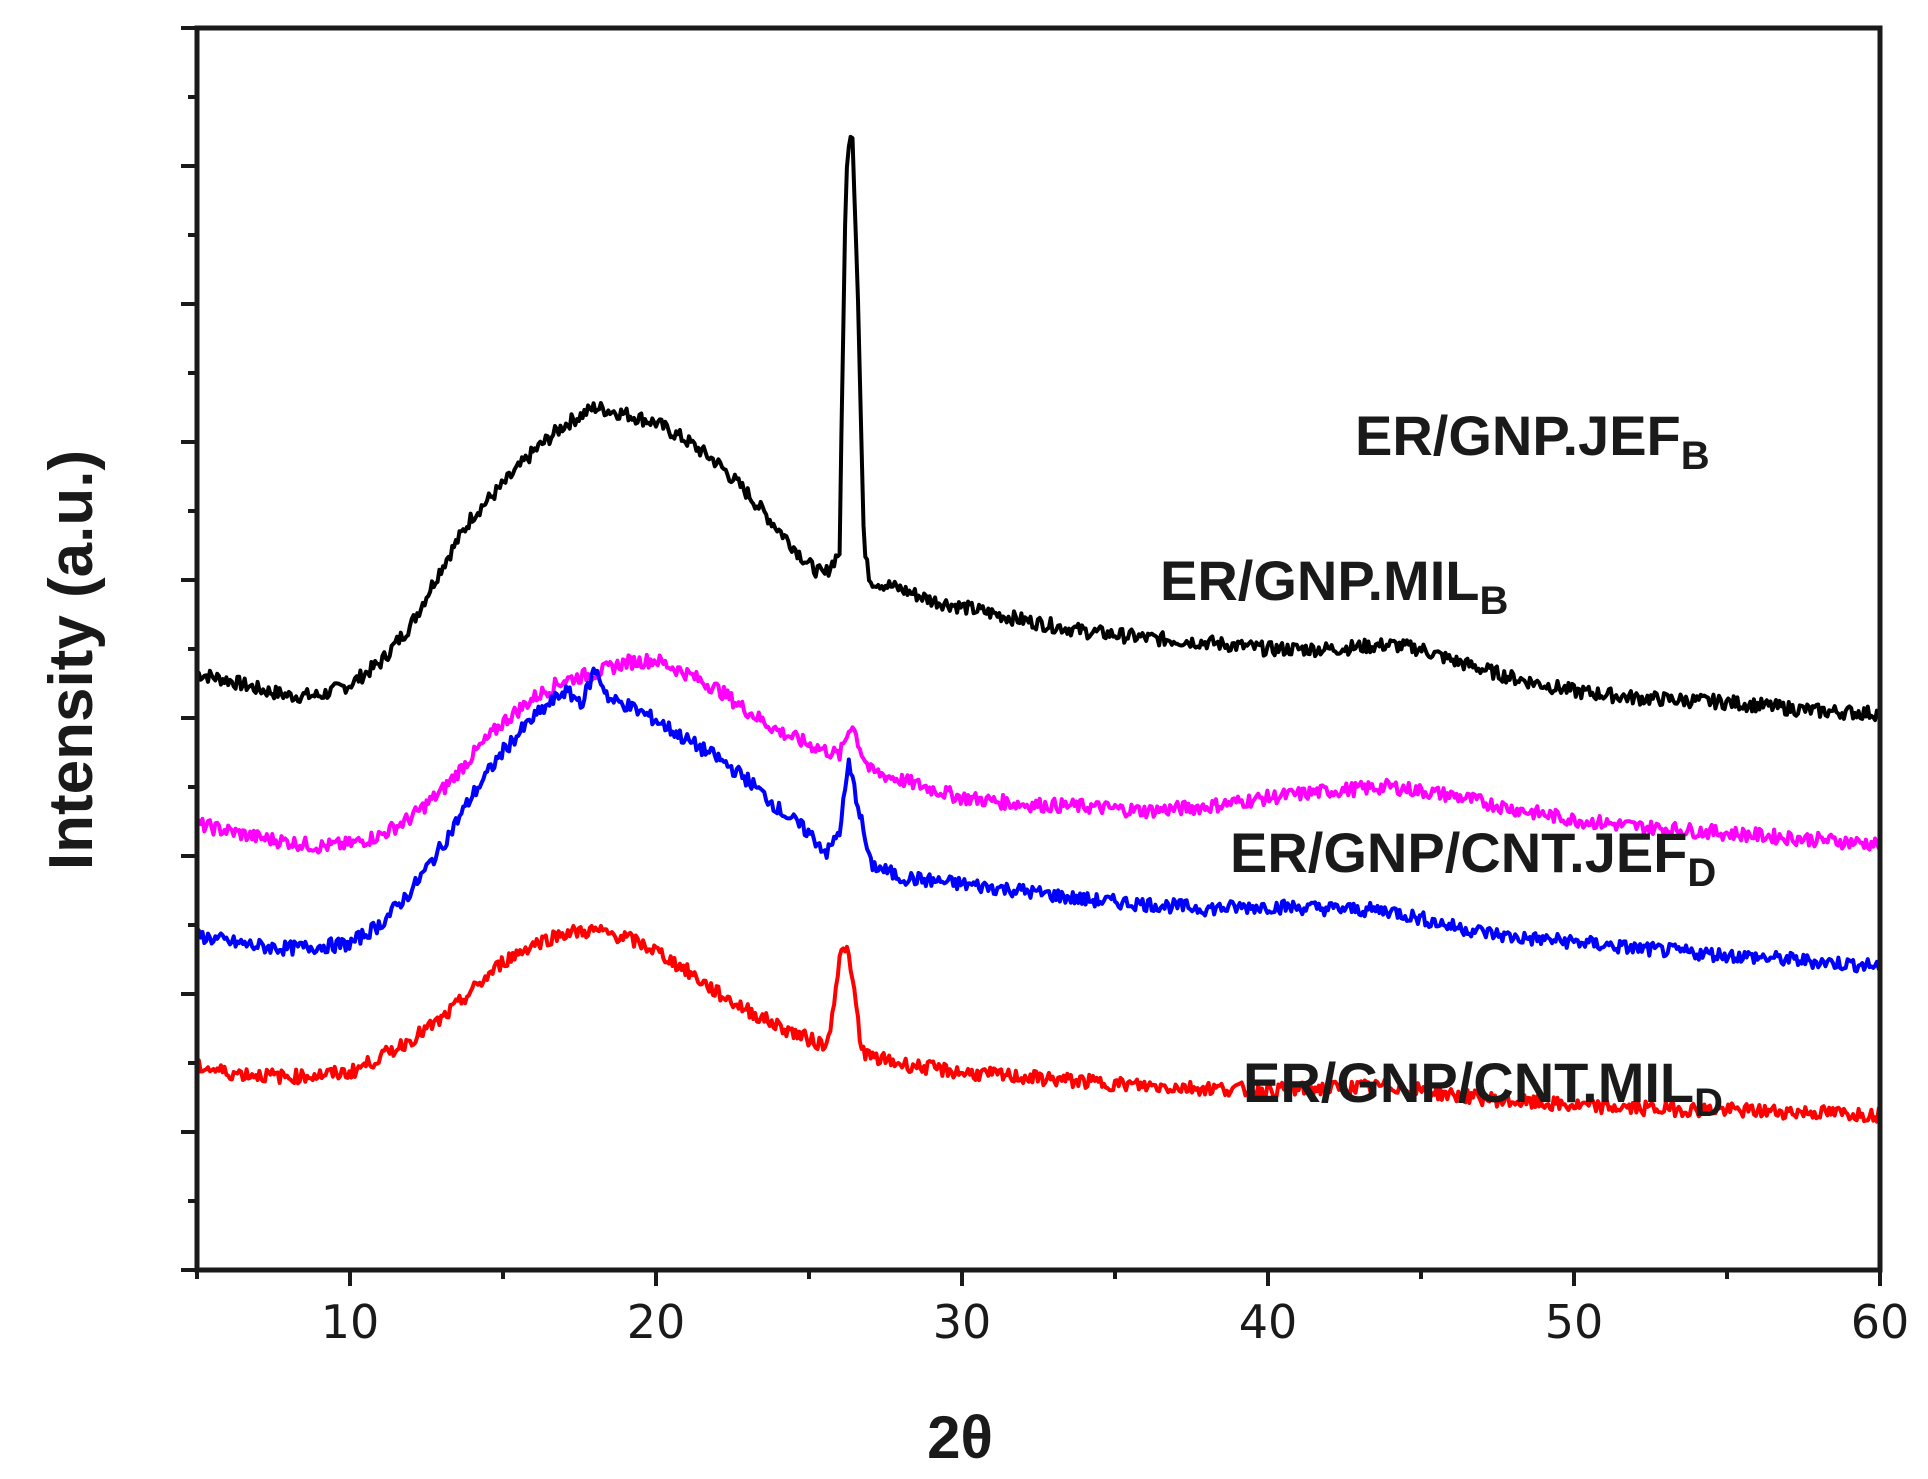  Describe the element at coordinates (1574, 1322) in the screenshot. I see `x-tick-label: 50` at that location.